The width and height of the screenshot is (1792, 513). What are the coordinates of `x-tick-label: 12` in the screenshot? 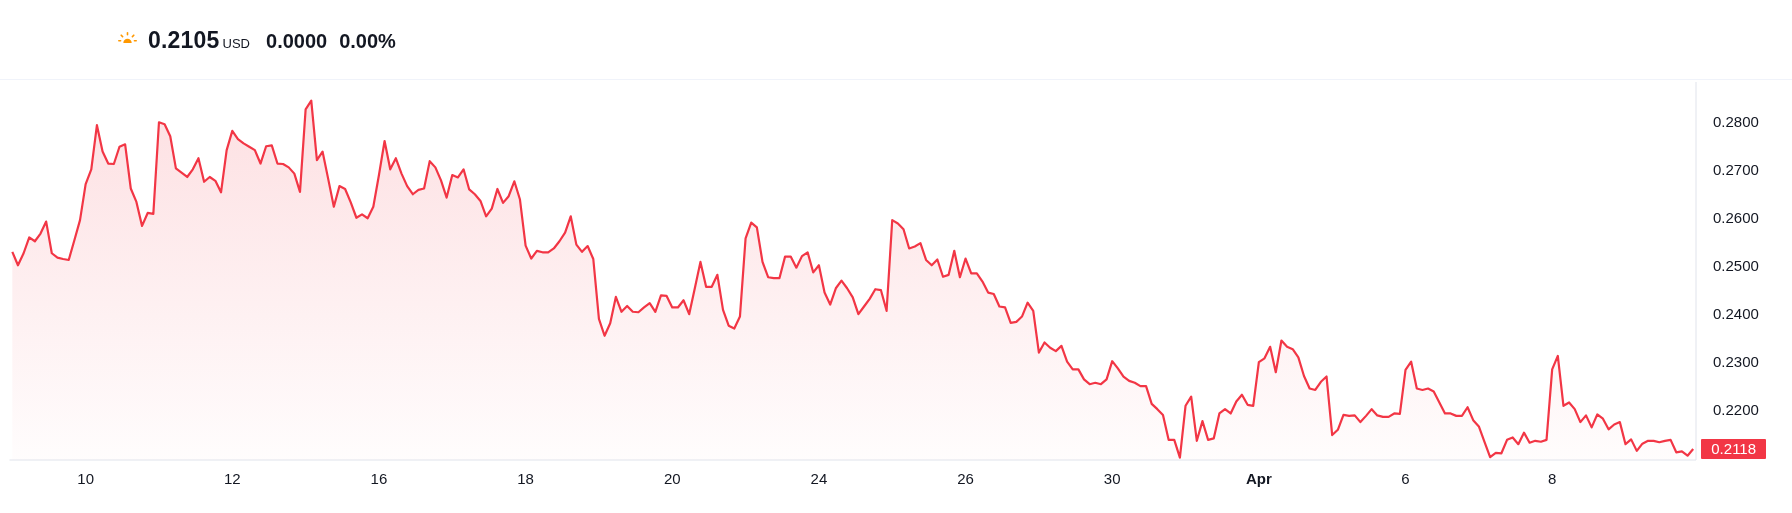 It's located at (232, 478).